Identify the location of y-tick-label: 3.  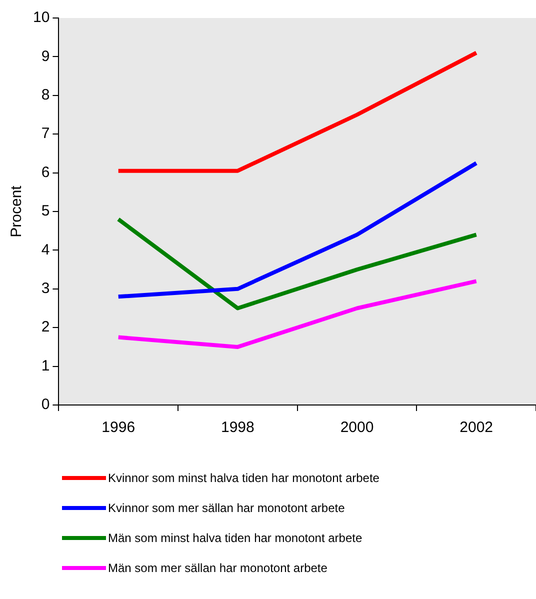
(45, 289).